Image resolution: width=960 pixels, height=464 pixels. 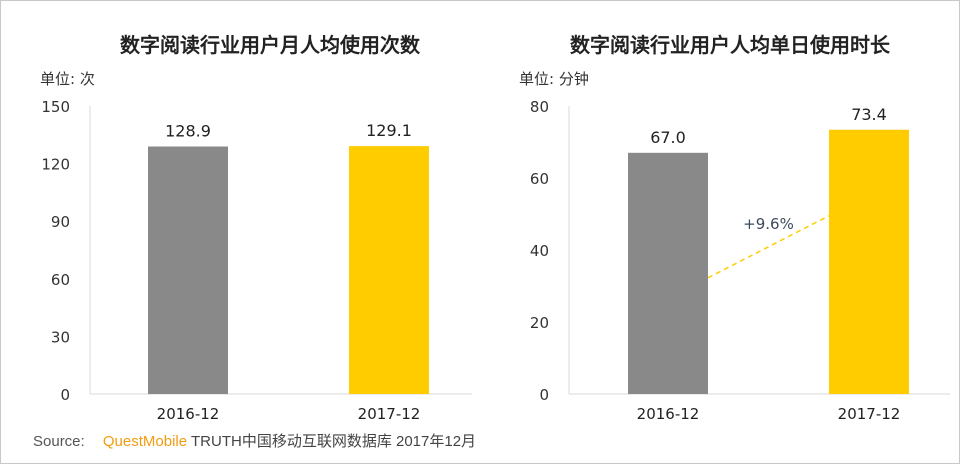 I want to click on y-tick-label: 90, so click(x=60, y=222).